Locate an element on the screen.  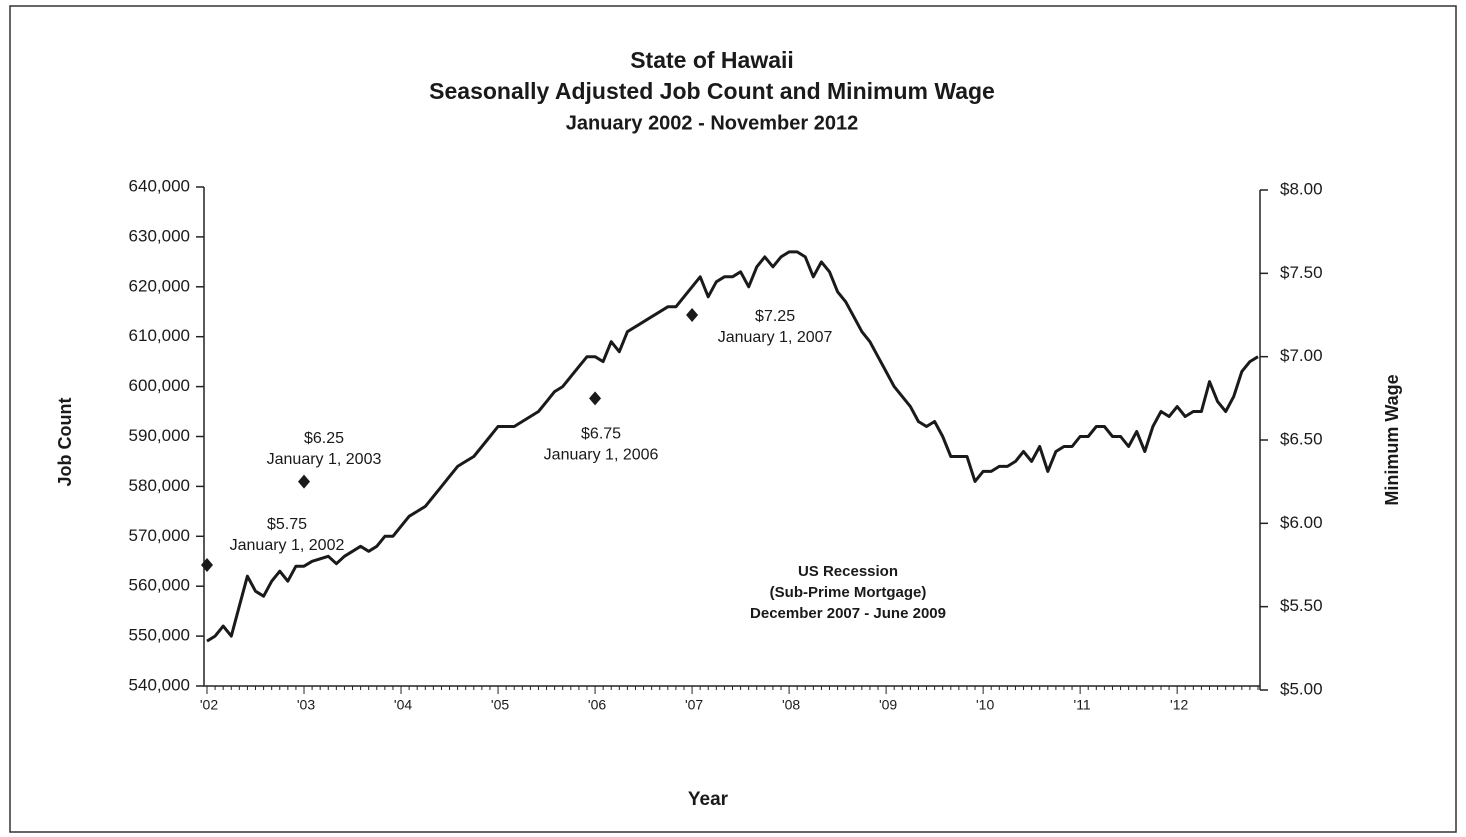
x-axis-title: Year is located at coordinates (708, 799).